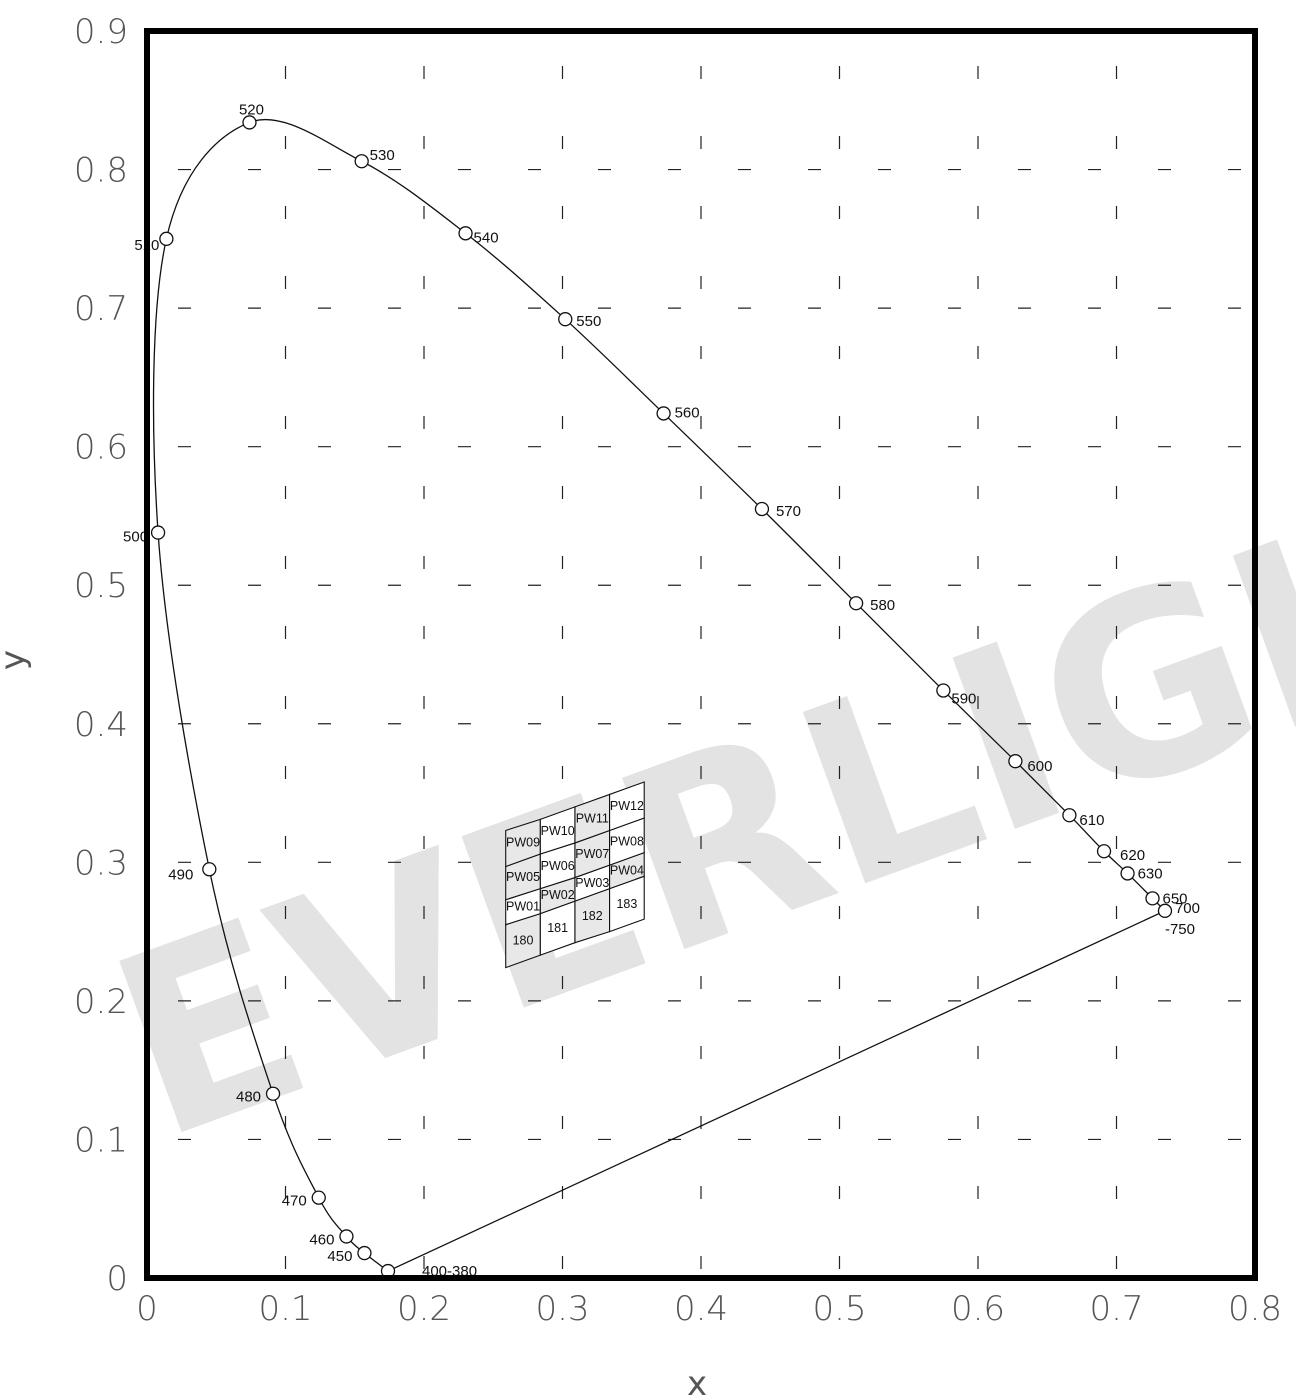 This screenshot has width=1296, height=1400. What do you see at coordinates (523, 877) in the screenshot?
I see `bin-label: PW05` at bounding box center [523, 877].